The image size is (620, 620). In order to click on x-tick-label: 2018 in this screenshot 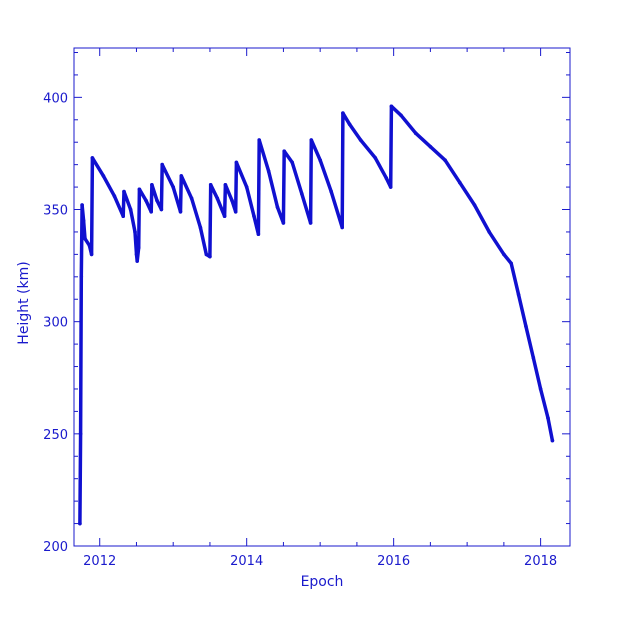, I will do `click(540, 561)`.